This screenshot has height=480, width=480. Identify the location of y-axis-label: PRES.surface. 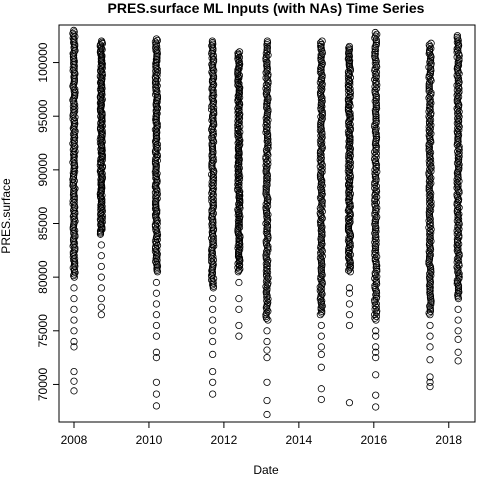
(6, 216).